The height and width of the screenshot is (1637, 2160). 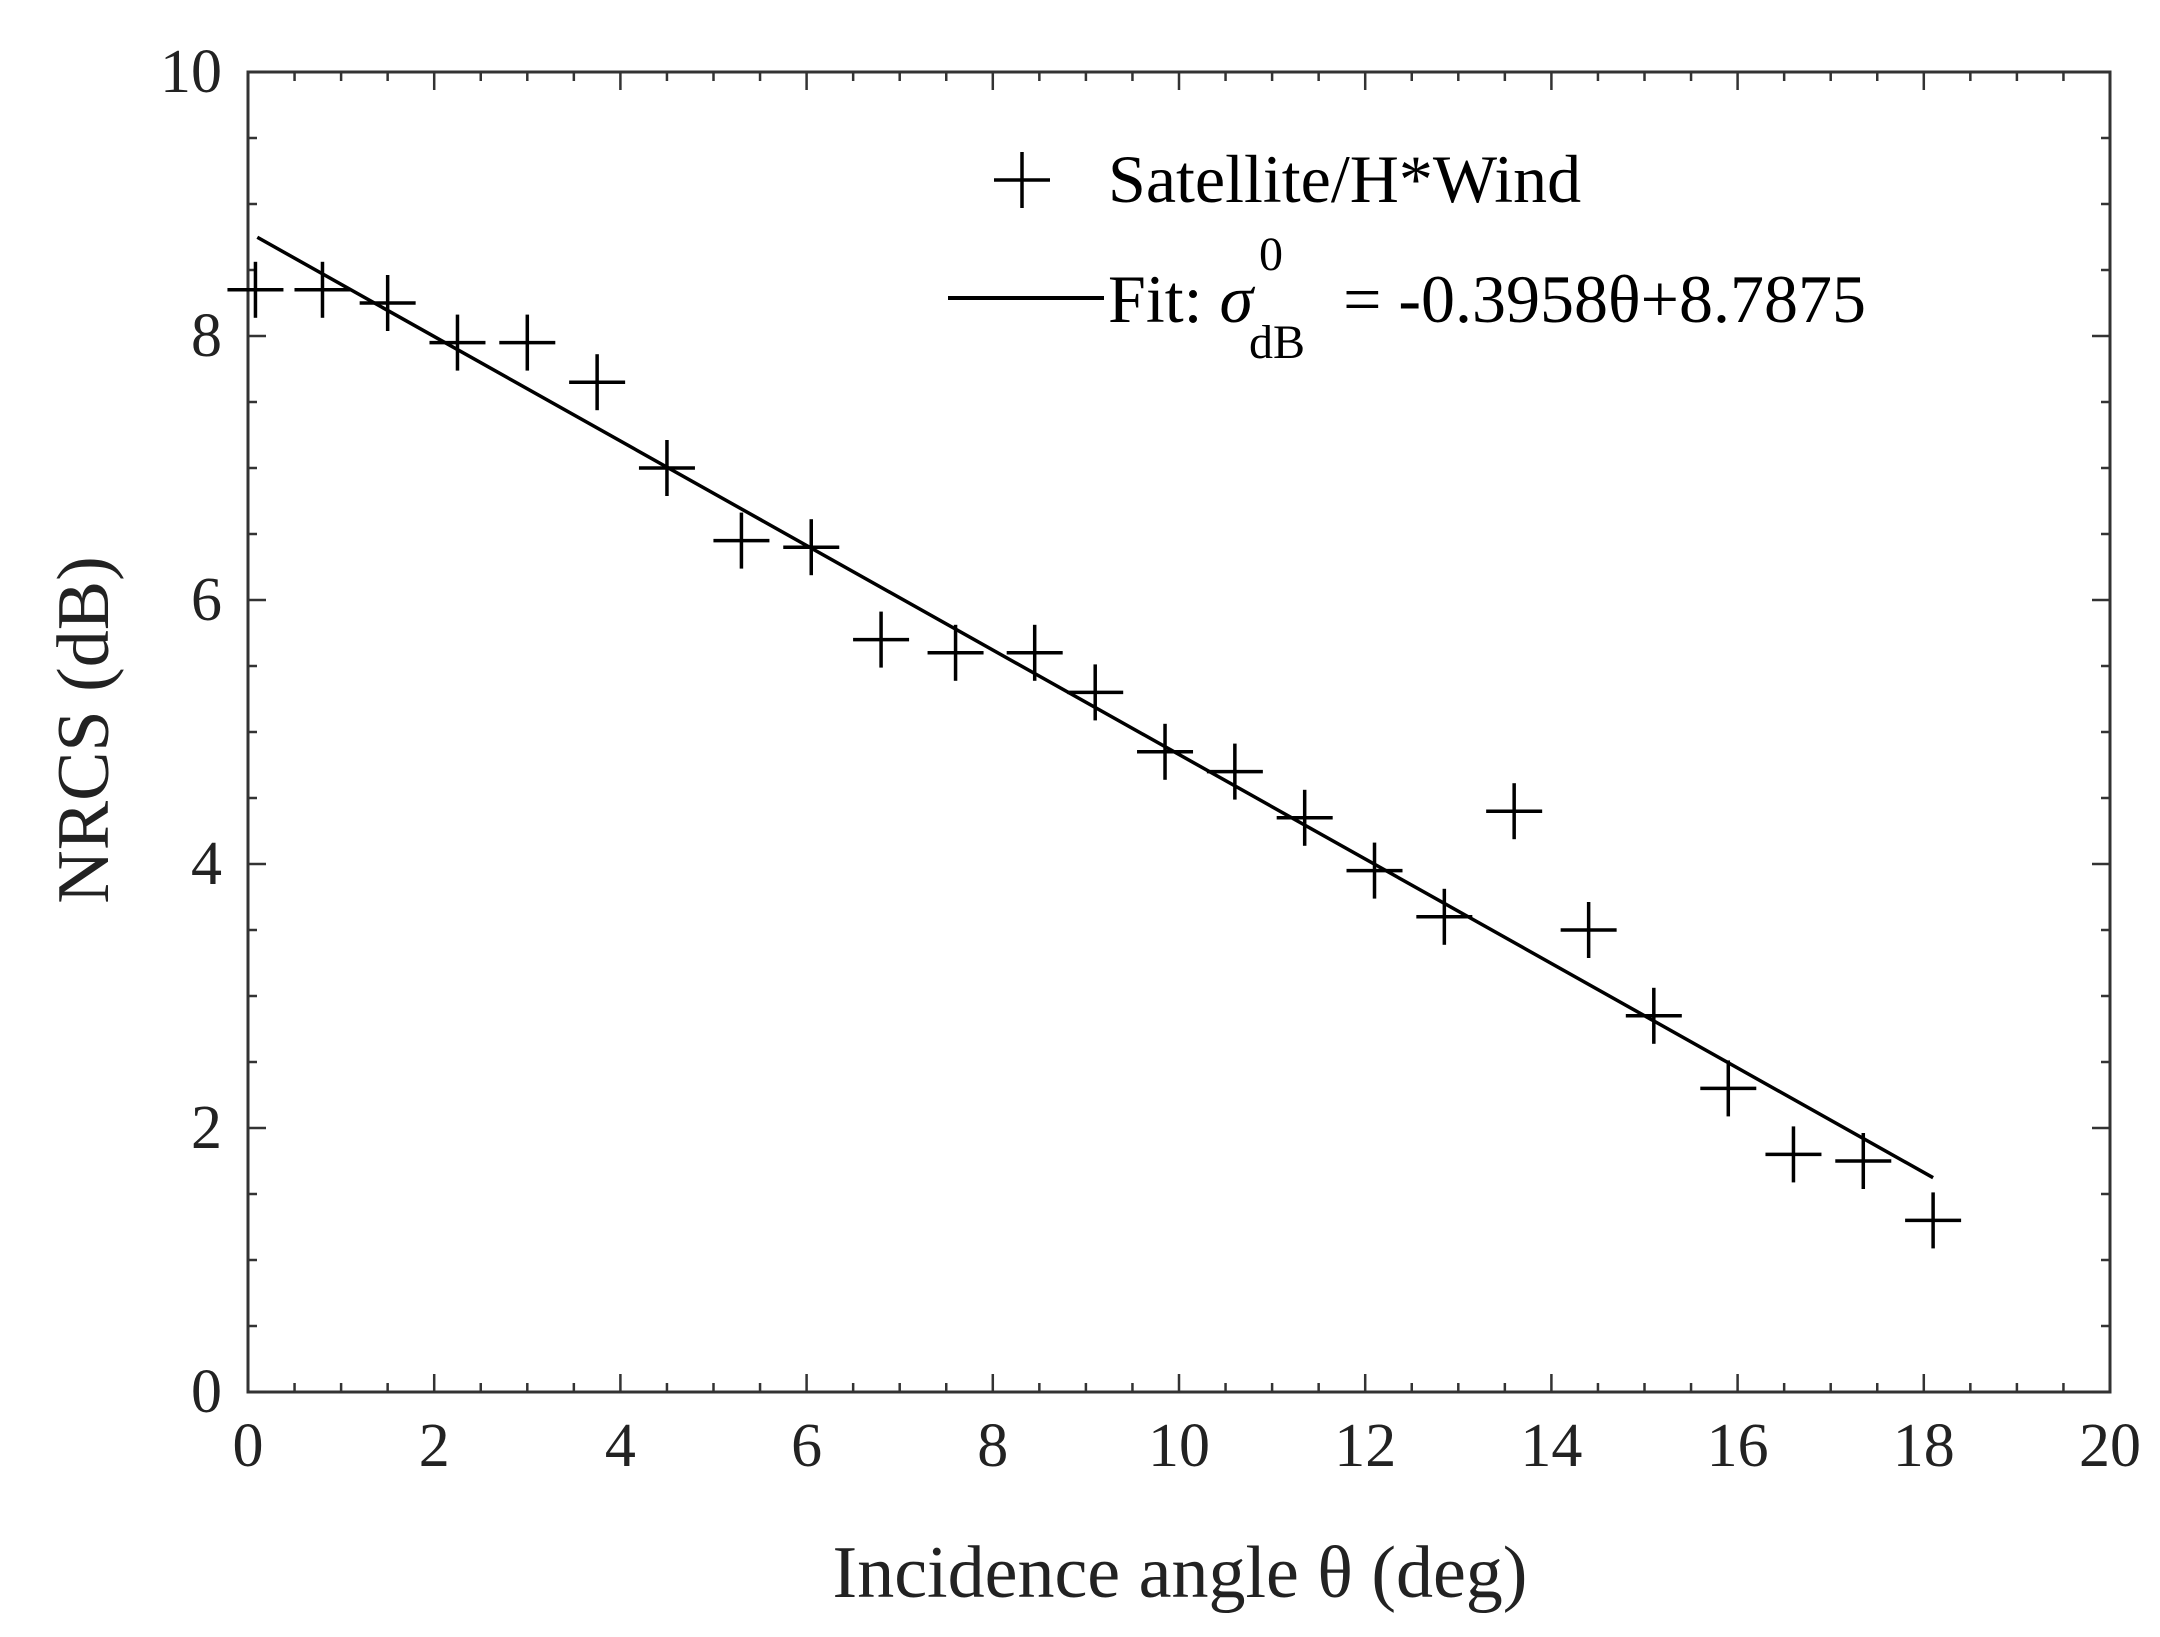 What do you see at coordinates (1238, 299) in the screenshot?
I see `fit-symbol: σ` at bounding box center [1238, 299].